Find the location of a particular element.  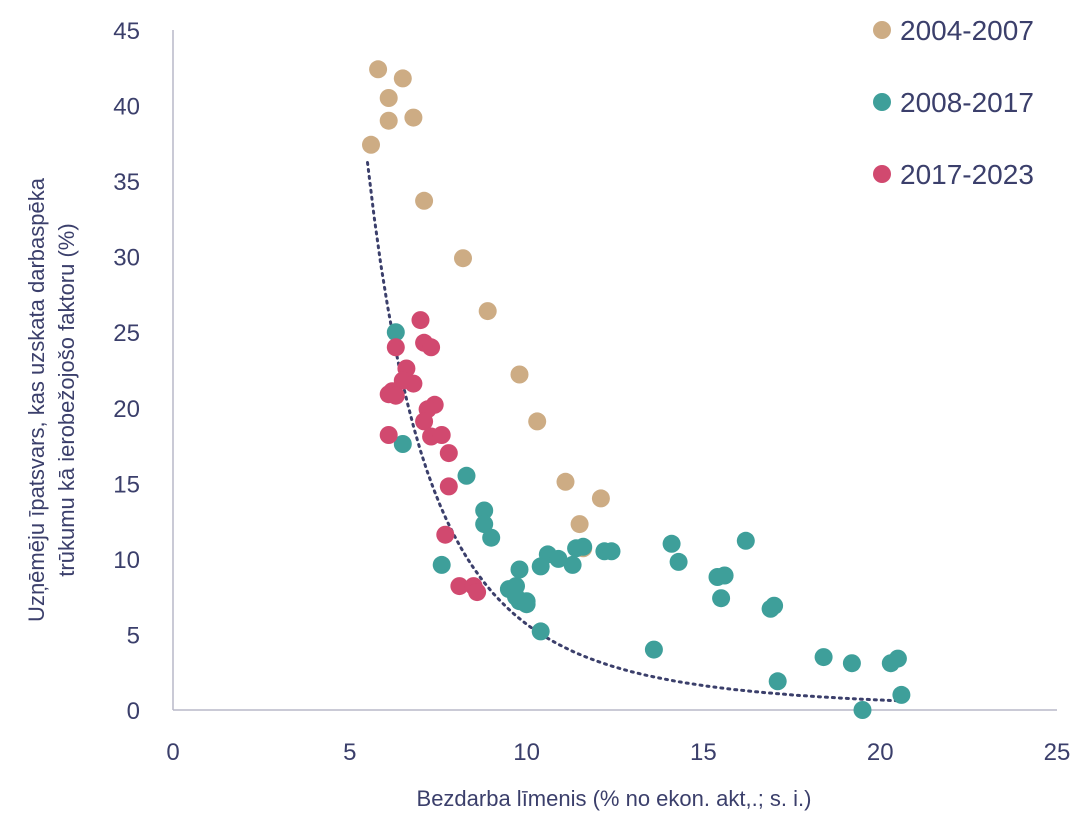

y-tick-label: 20 is located at coordinates (126, 409).